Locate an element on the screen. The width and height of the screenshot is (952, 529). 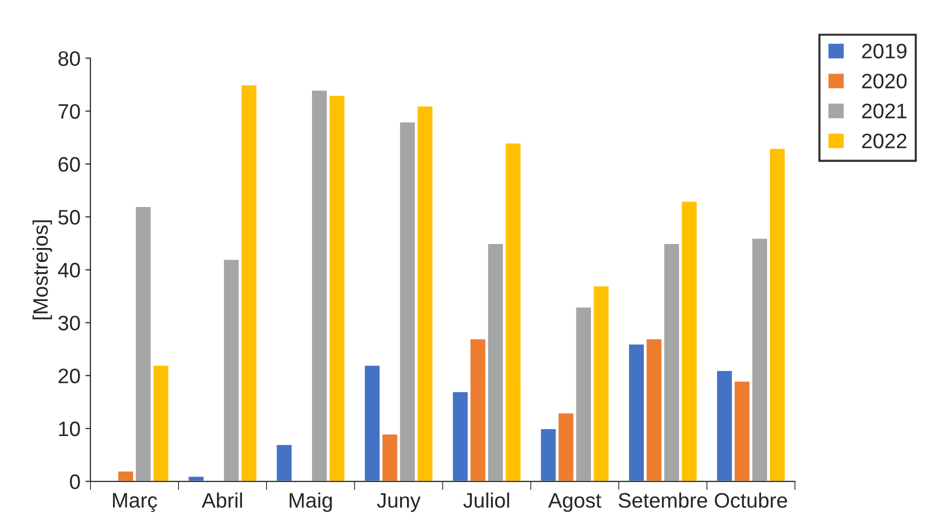
x-tick-label: Agost is located at coordinates (575, 502).